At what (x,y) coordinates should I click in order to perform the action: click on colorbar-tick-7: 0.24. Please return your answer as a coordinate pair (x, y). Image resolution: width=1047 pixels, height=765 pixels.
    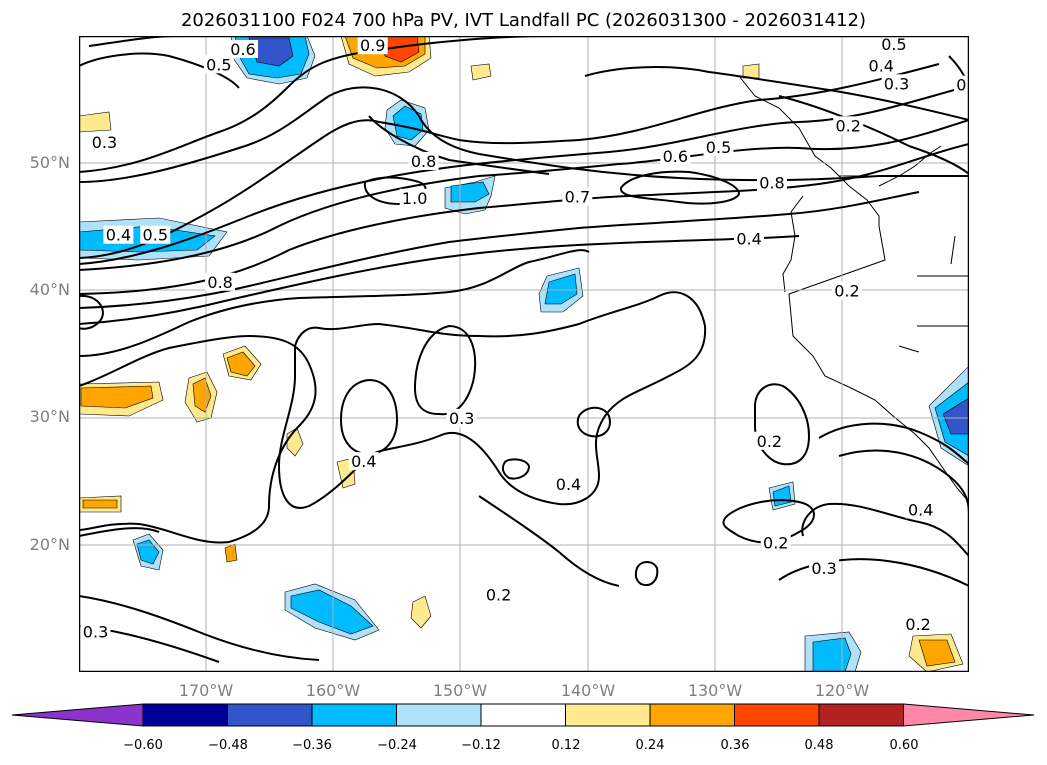
    Looking at the image, I should click on (650, 745).